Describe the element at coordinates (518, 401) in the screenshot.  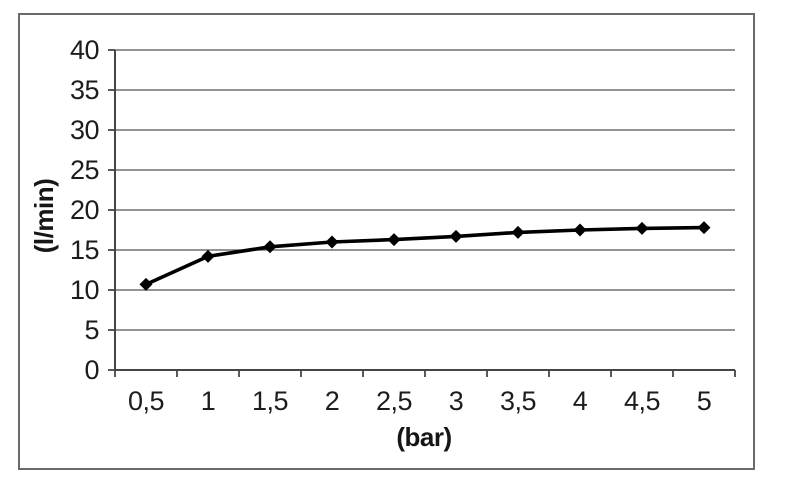
I see `x-tick-label: 3,5` at that location.